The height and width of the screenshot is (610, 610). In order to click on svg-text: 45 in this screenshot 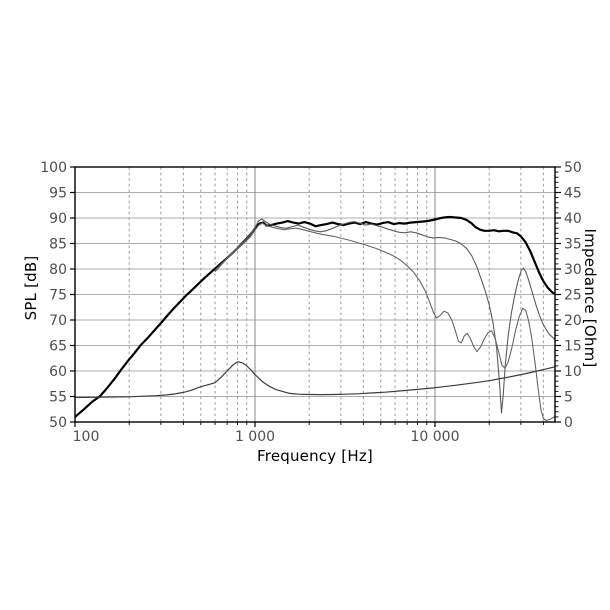, I will do `click(573, 194)`.